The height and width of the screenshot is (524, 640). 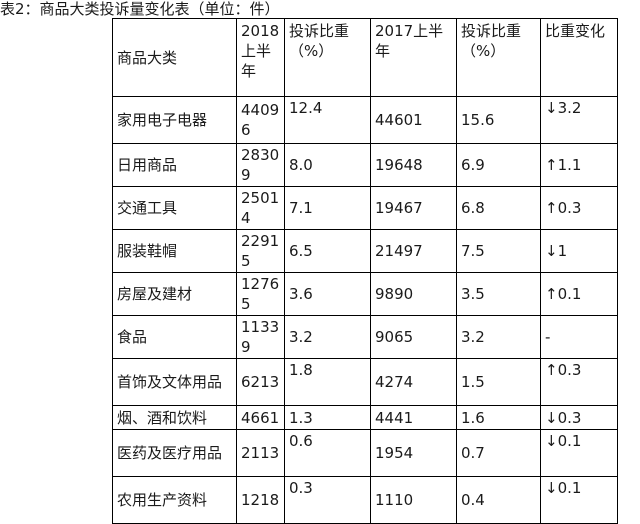 What do you see at coordinates (413, 500) in the screenshot?
I see `cell-2017: 1110` at bounding box center [413, 500].